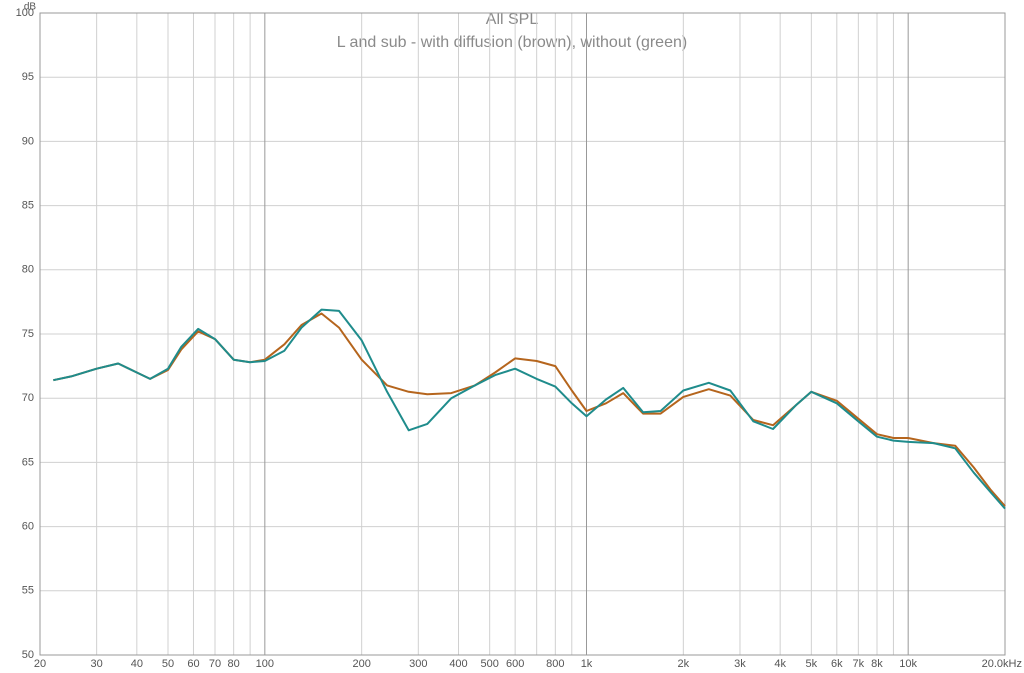  I want to click on x-tick-label: 3k, so click(740, 664).